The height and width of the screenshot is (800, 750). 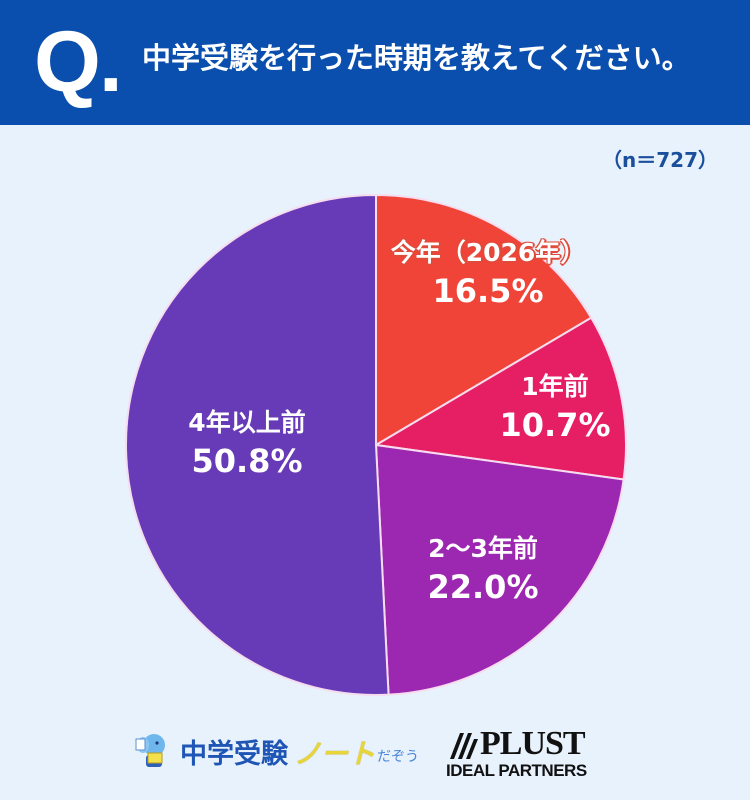 What do you see at coordinates (234, 754) in the screenshot?
I see `logo-brand-text: 中学受験` at bounding box center [234, 754].